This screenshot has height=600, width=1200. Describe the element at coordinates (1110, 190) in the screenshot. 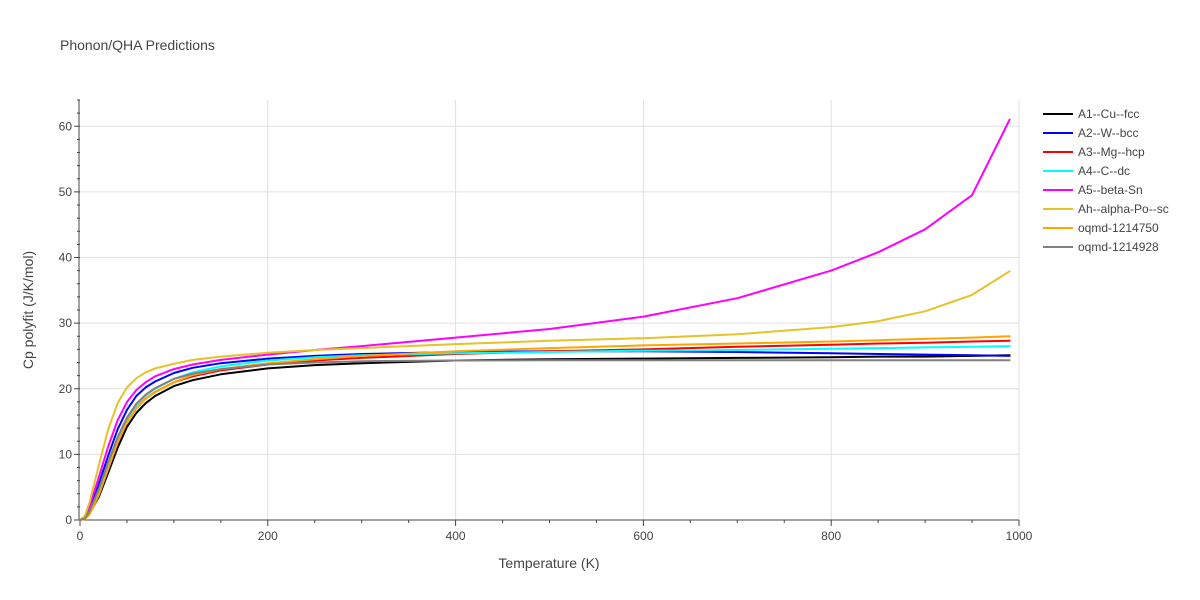

I see `legend-label: A5--beta-Sn` at that location.